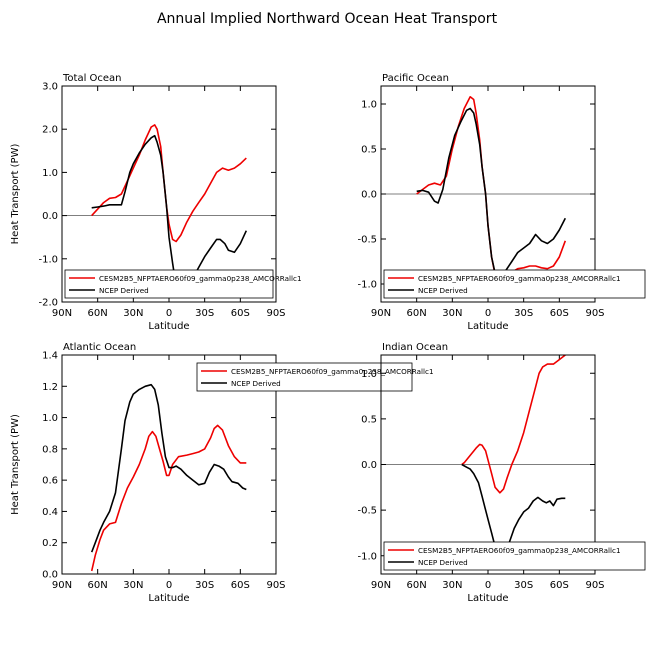 The height and width of the screenshot is (654, 654). Describe the element at coordinates (50, 387) in the screenshot. I see `y-tick-label: 1.2` at that location.